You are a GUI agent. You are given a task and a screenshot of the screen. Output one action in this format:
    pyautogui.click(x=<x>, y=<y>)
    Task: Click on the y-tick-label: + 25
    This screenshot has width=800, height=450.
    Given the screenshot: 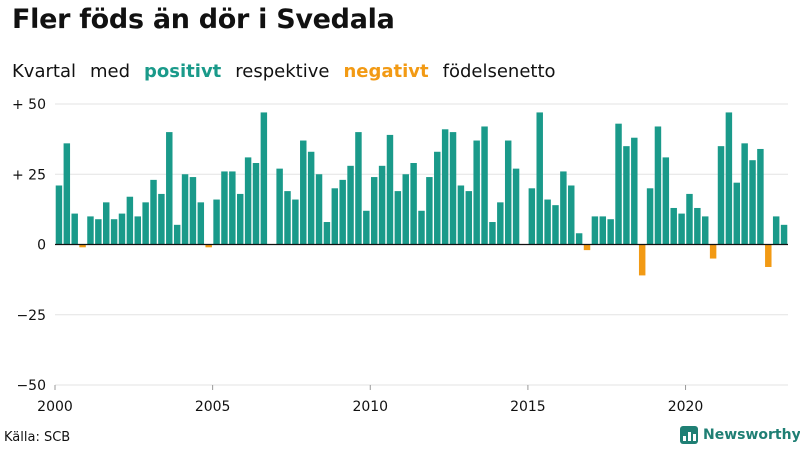 What is the action you would take?
    pyautogui.click(x=29, y=175)
    